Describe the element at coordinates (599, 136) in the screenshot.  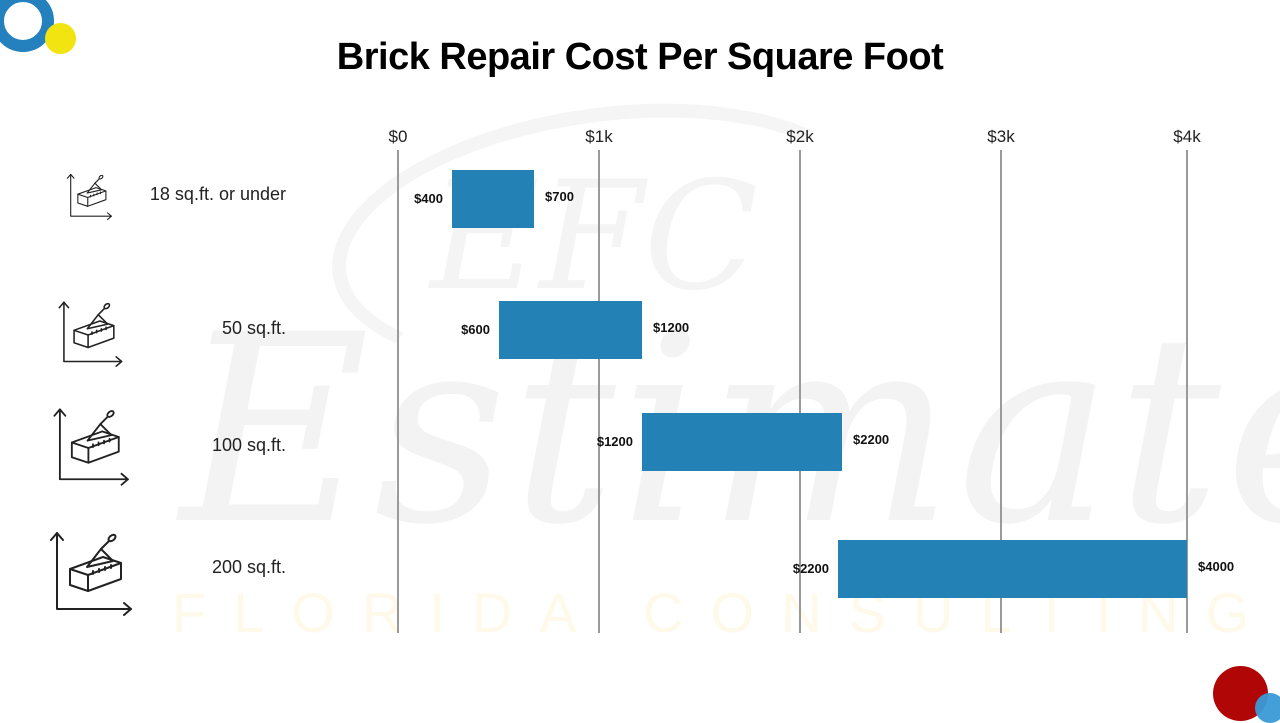
I see `x-tick-label: $1k` at that location.